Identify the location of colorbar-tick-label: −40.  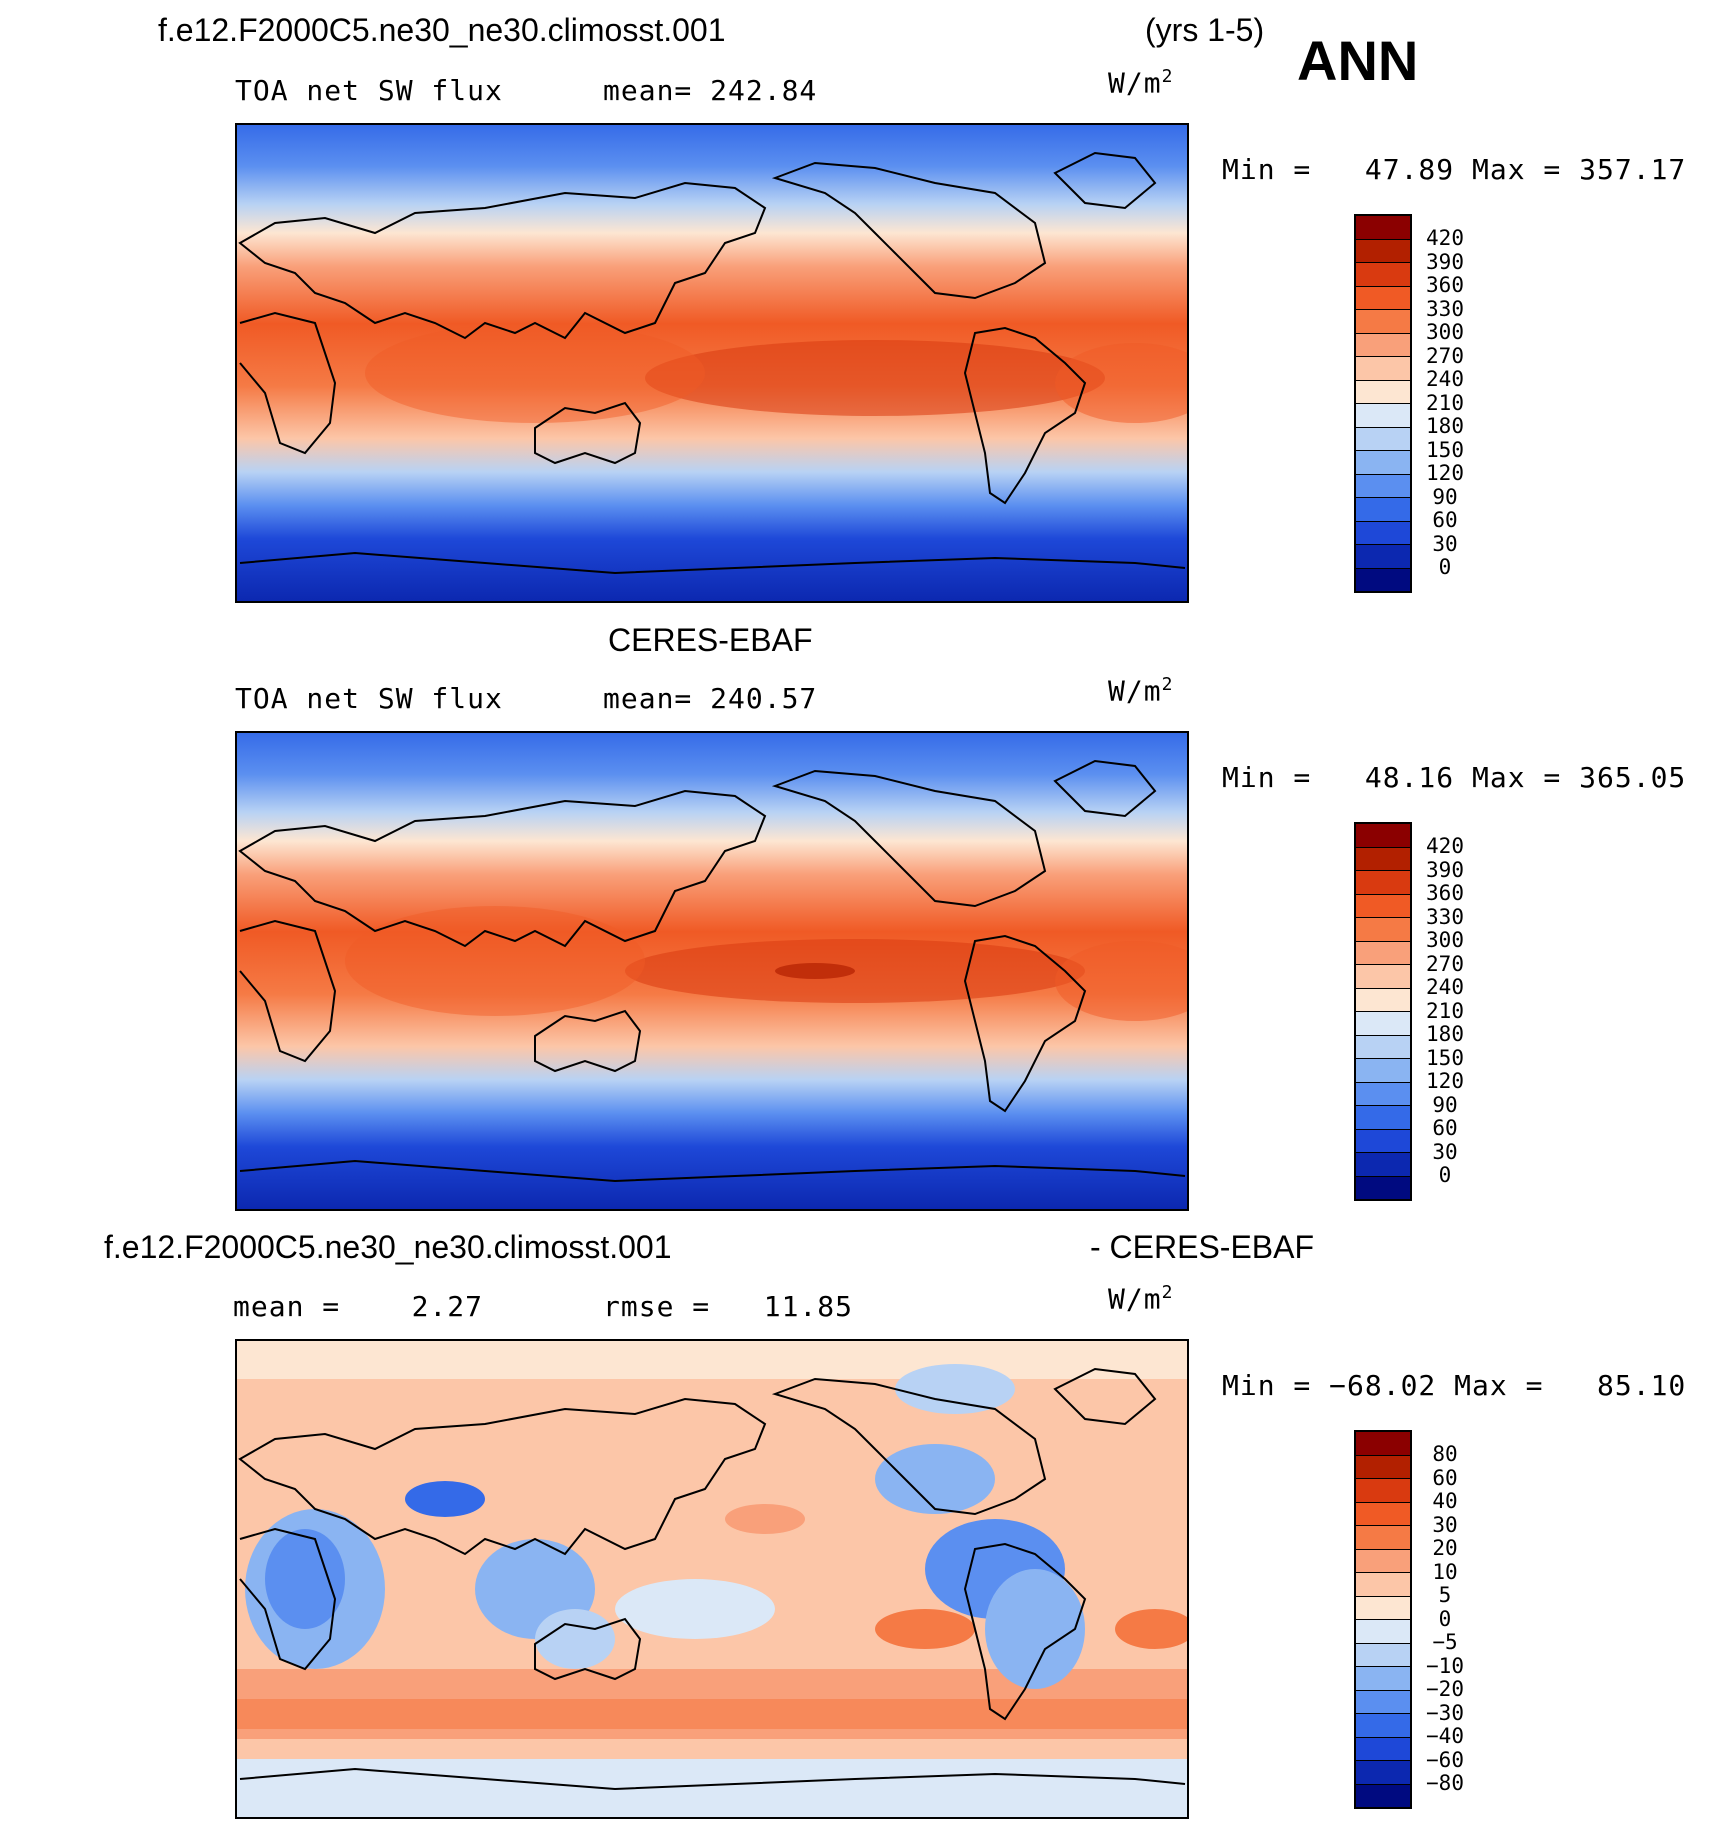
(1445, 1736).